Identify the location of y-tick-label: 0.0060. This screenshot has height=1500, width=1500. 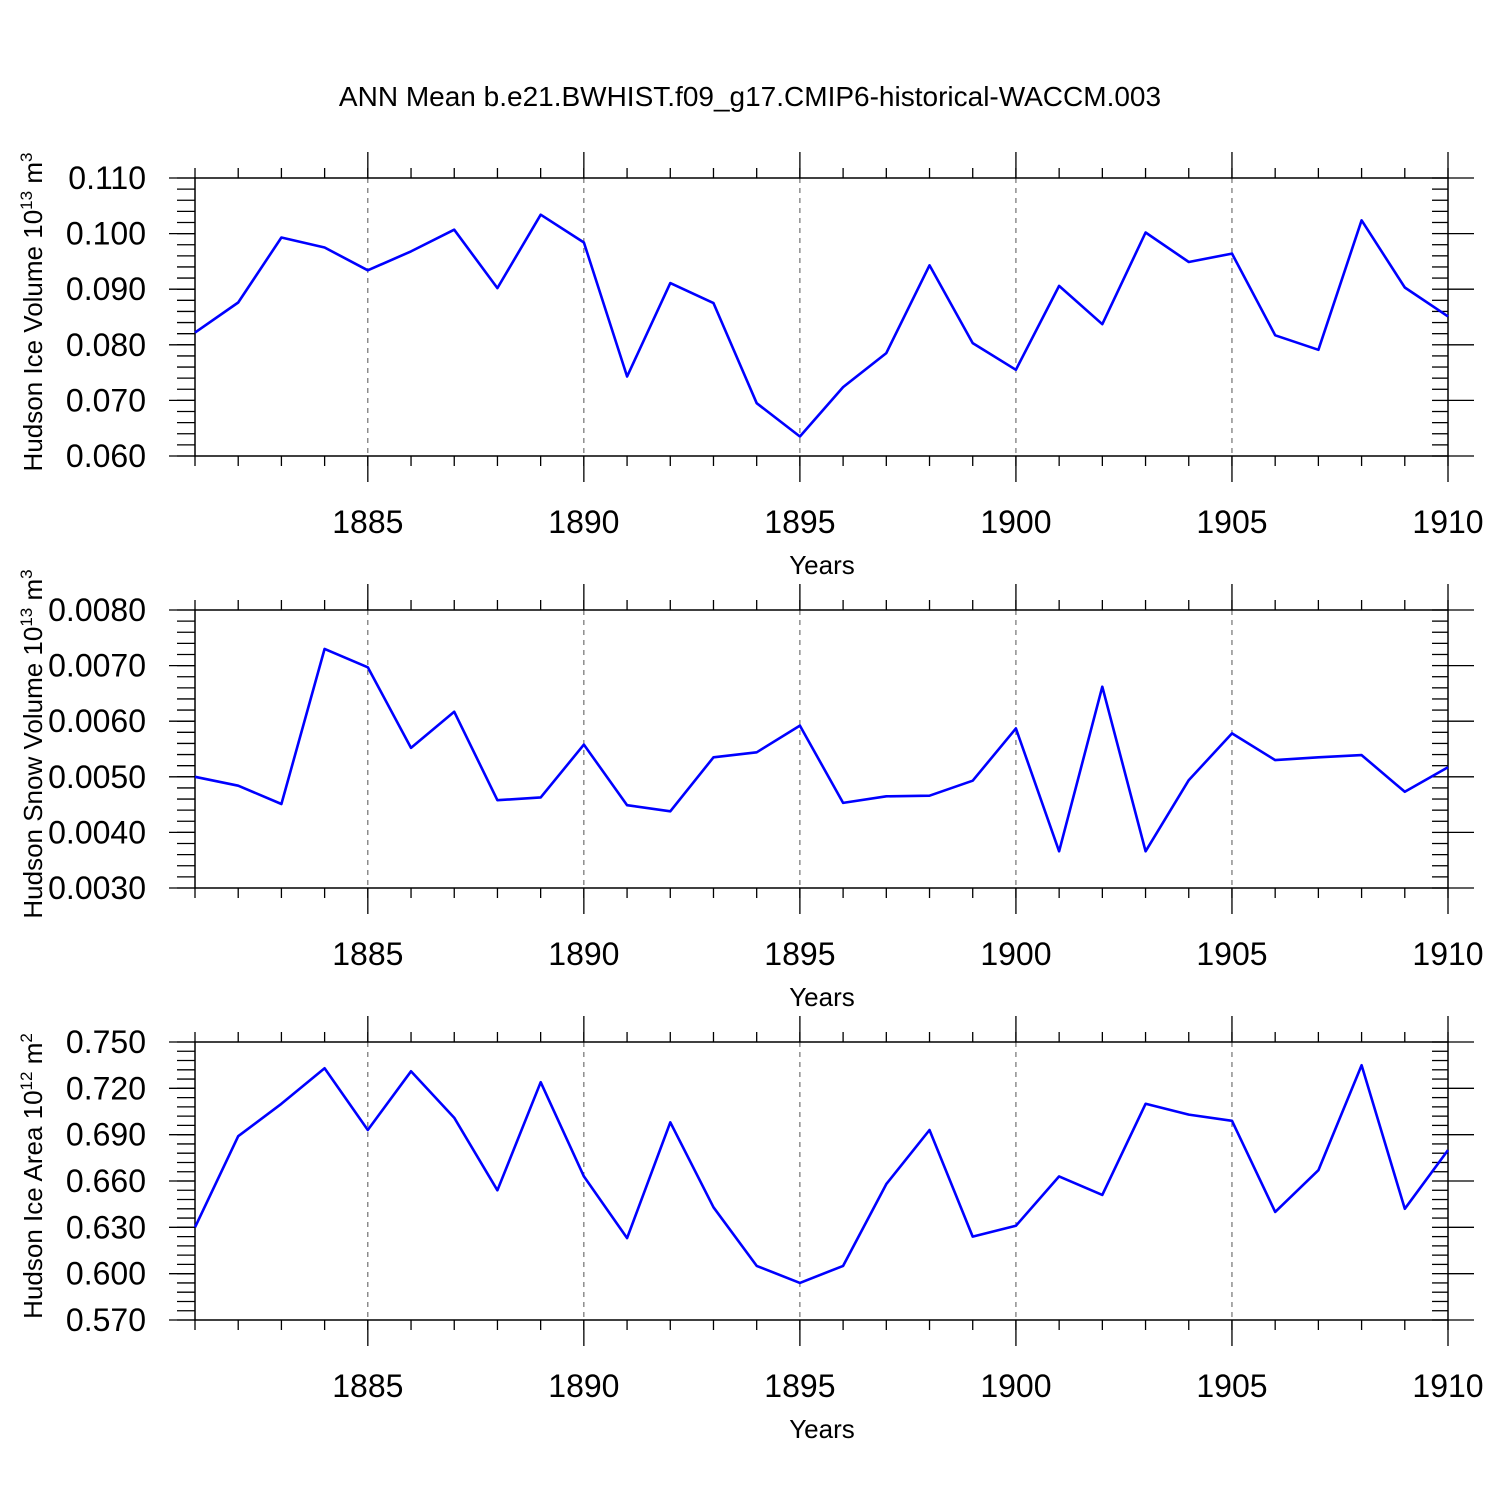
(97, 721).